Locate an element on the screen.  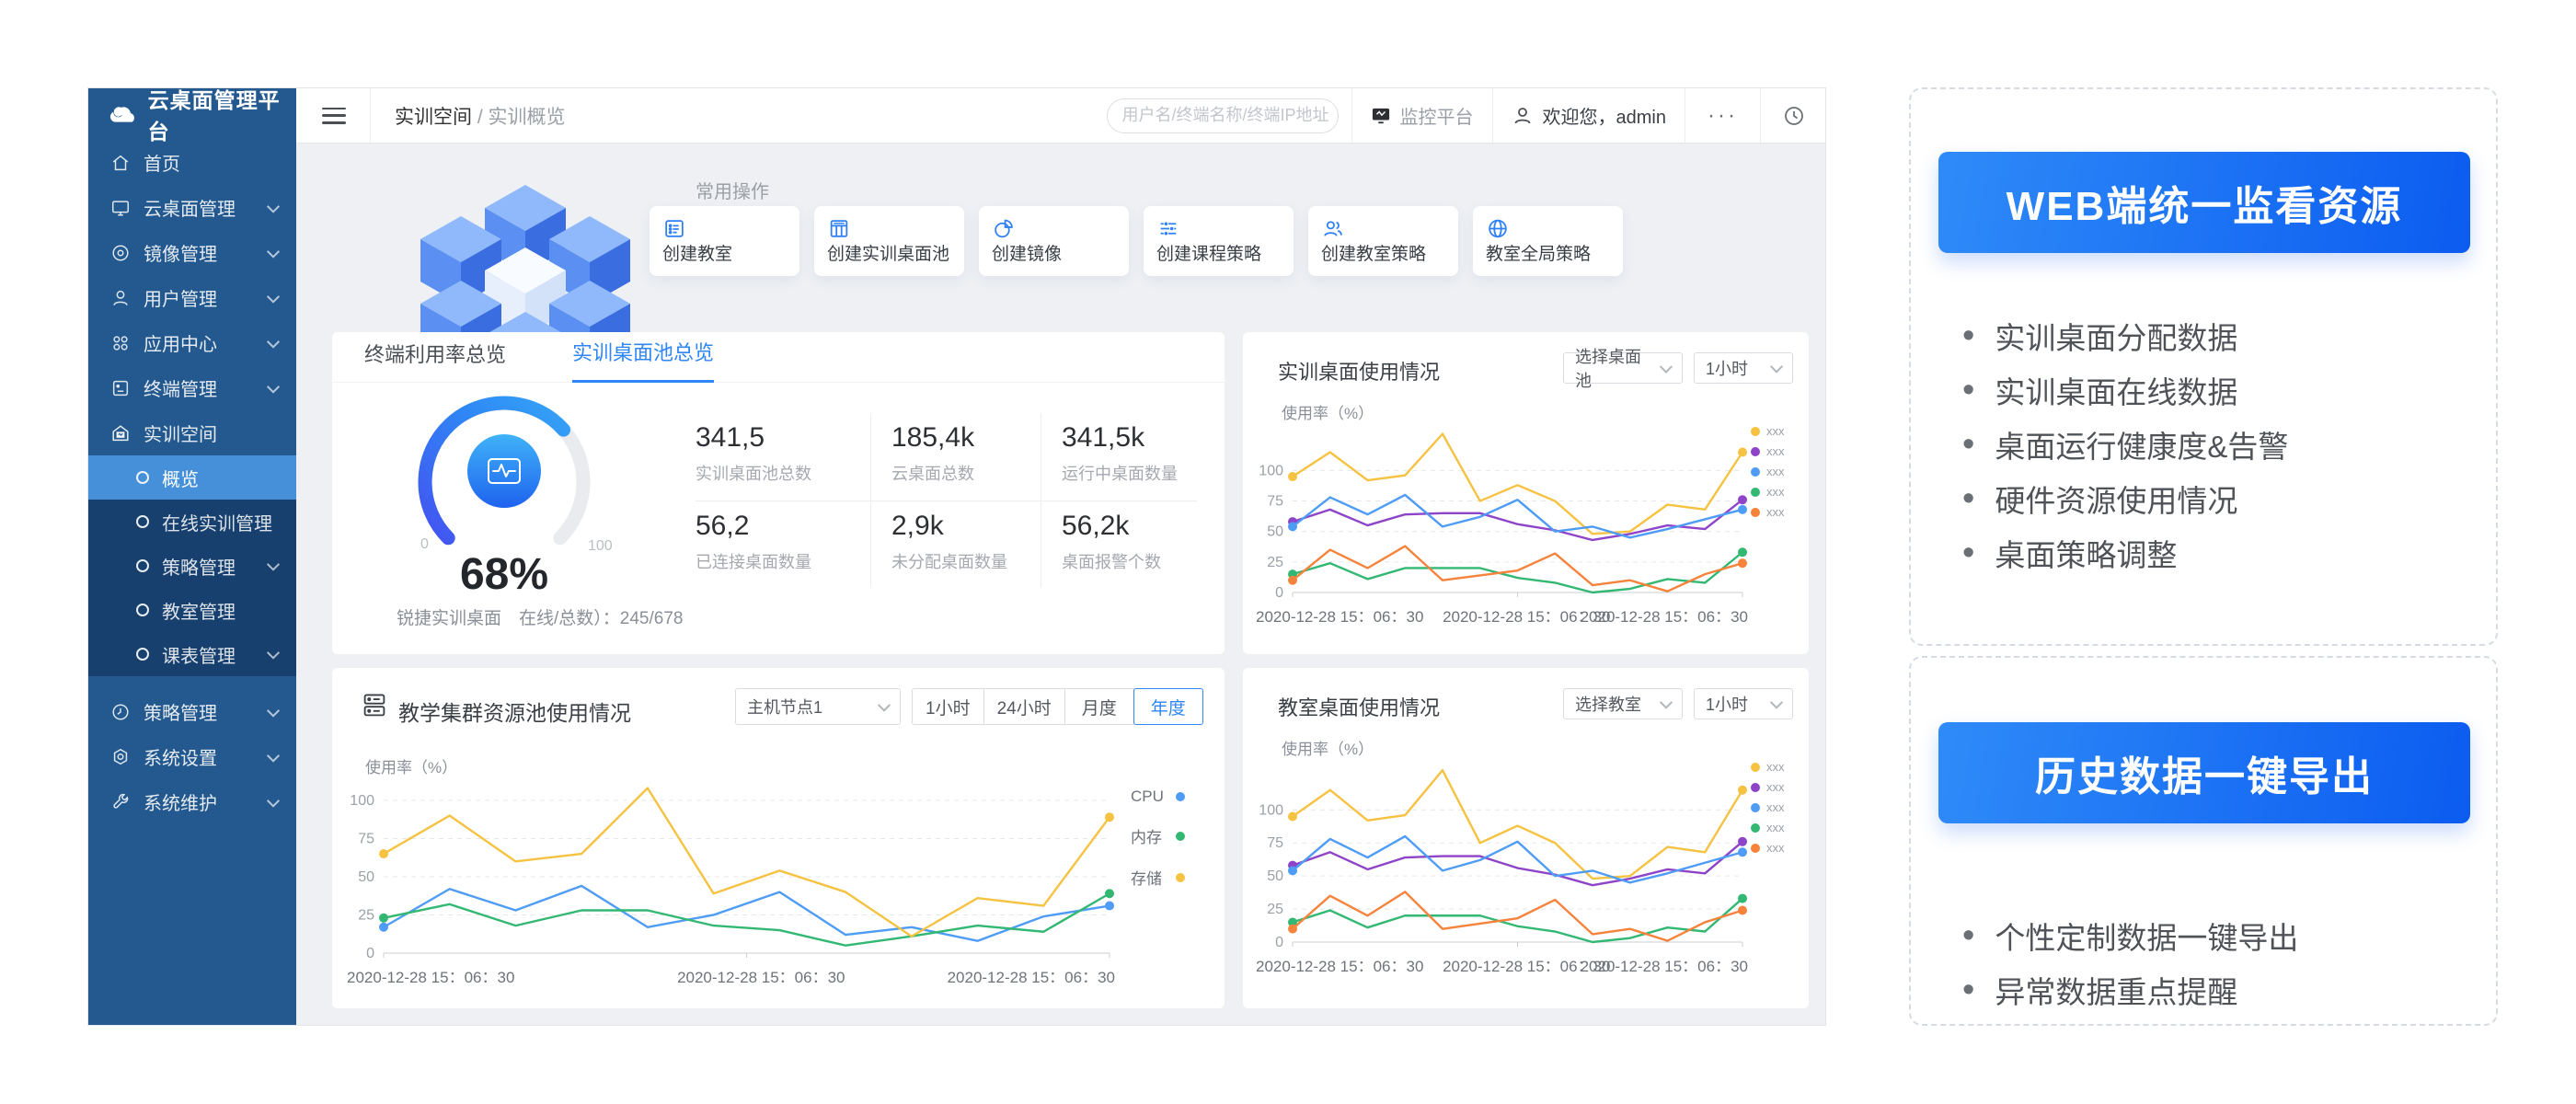
sidebar-item-terminal-mgmt: 终端管理 is located at coordinates (192, 387).